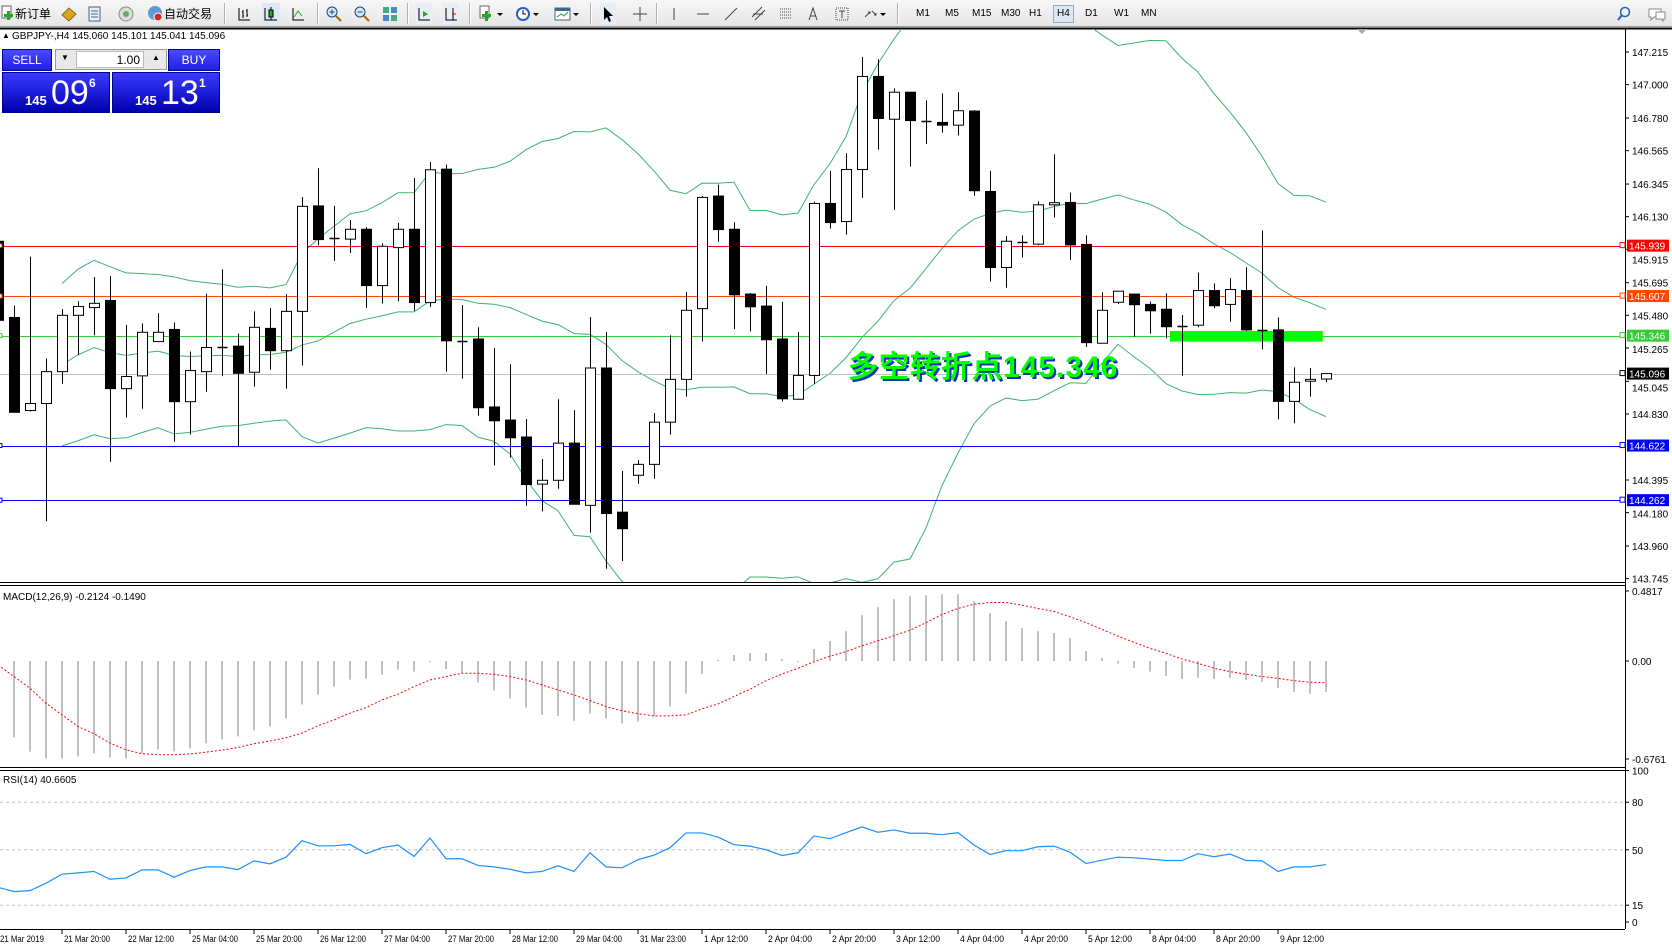  Describe the element at coordinates (26, 13) in the screenshot. I see `new-order-button: 新订单` at that location.